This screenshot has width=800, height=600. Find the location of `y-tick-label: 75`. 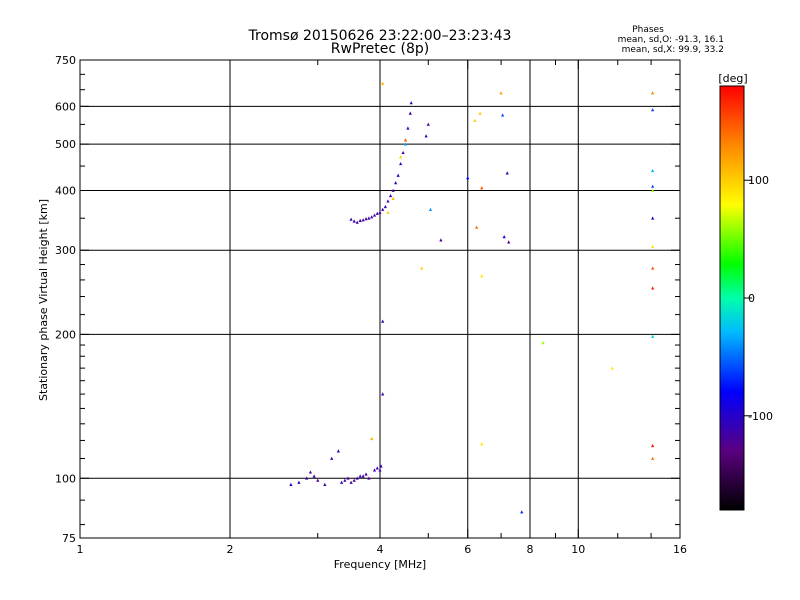

y-tick-label: 75 is located at coordinates (69, 538).